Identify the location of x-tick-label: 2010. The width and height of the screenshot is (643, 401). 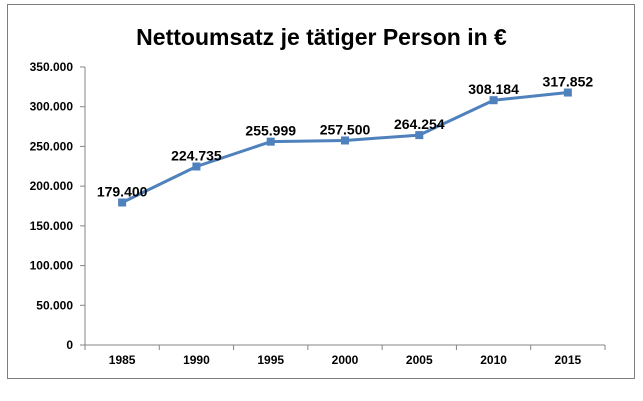
(493, 360).